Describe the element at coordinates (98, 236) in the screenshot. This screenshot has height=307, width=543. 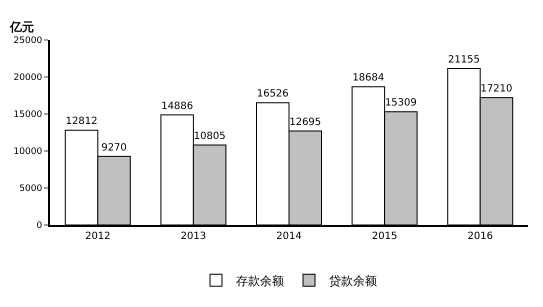
I see `x-tick-label: 2012` at that location.